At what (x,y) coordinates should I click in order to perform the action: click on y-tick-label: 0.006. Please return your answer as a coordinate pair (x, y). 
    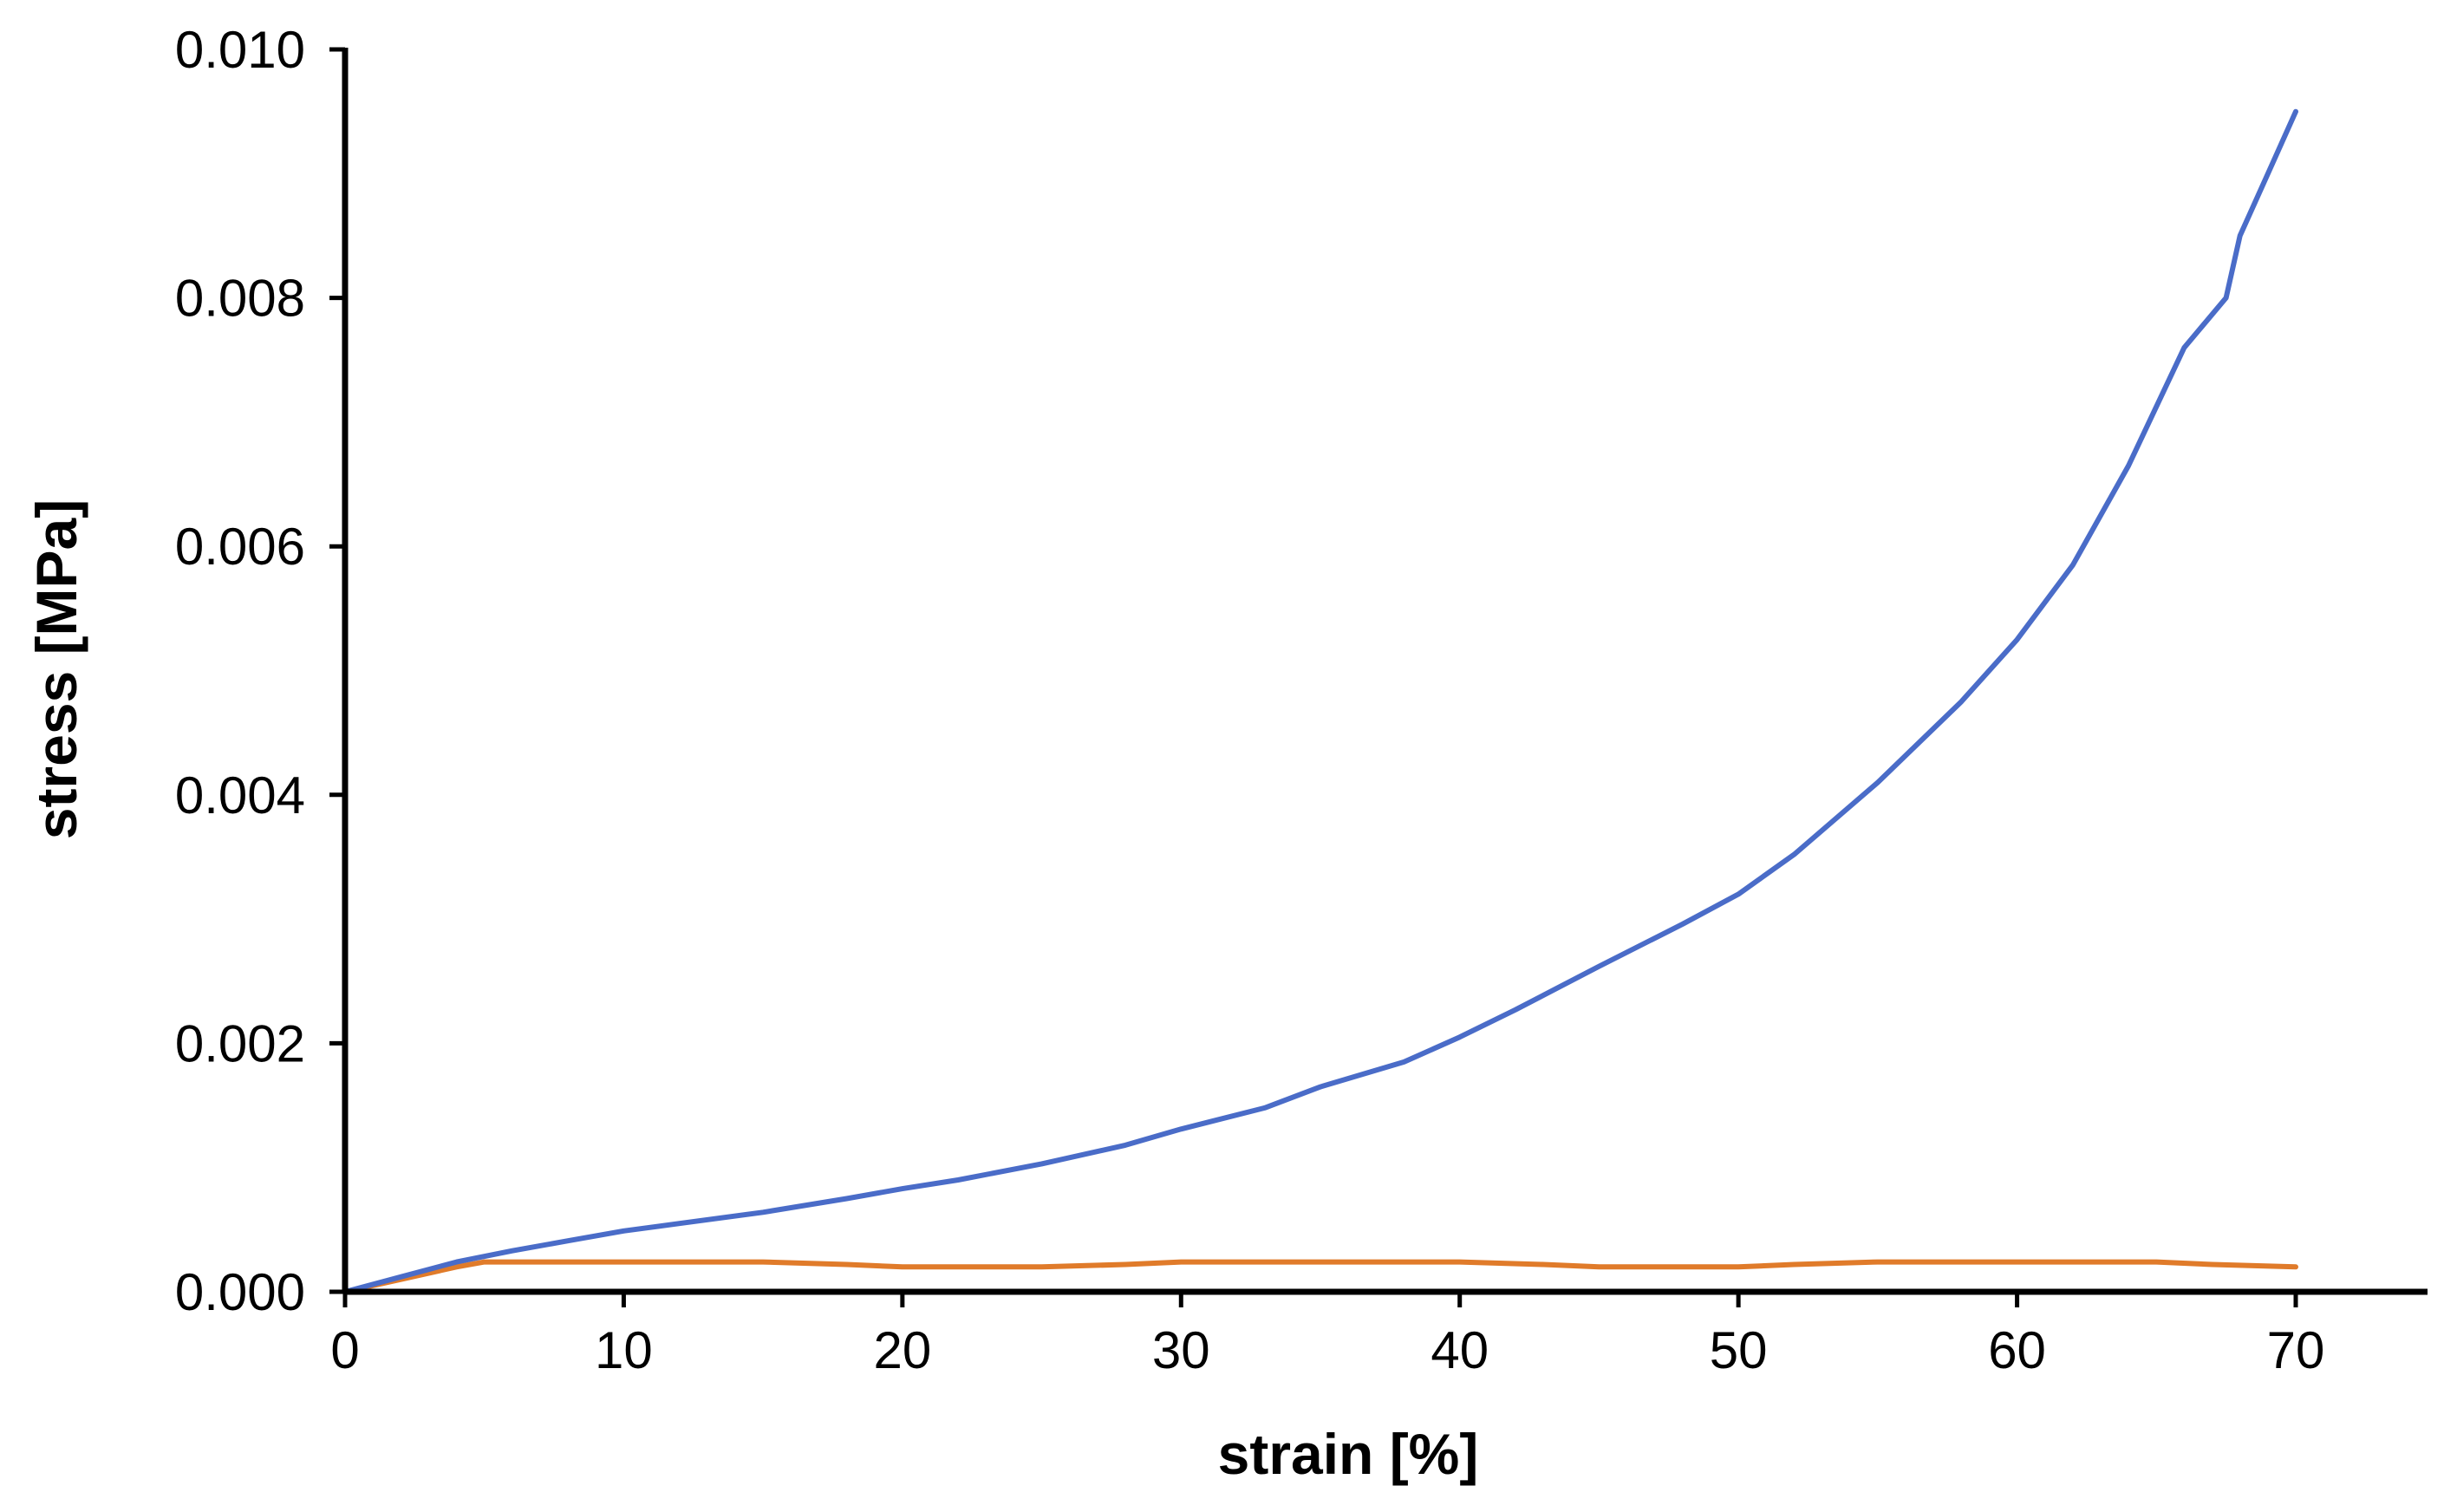
    Looking at the image, I should click on (240, 547).